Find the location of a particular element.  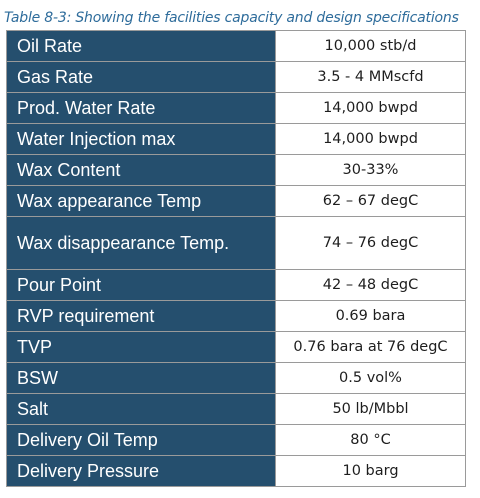

table-row: Wax appearance Temp 62 – 67 degC is located at coordinates (236, 201).